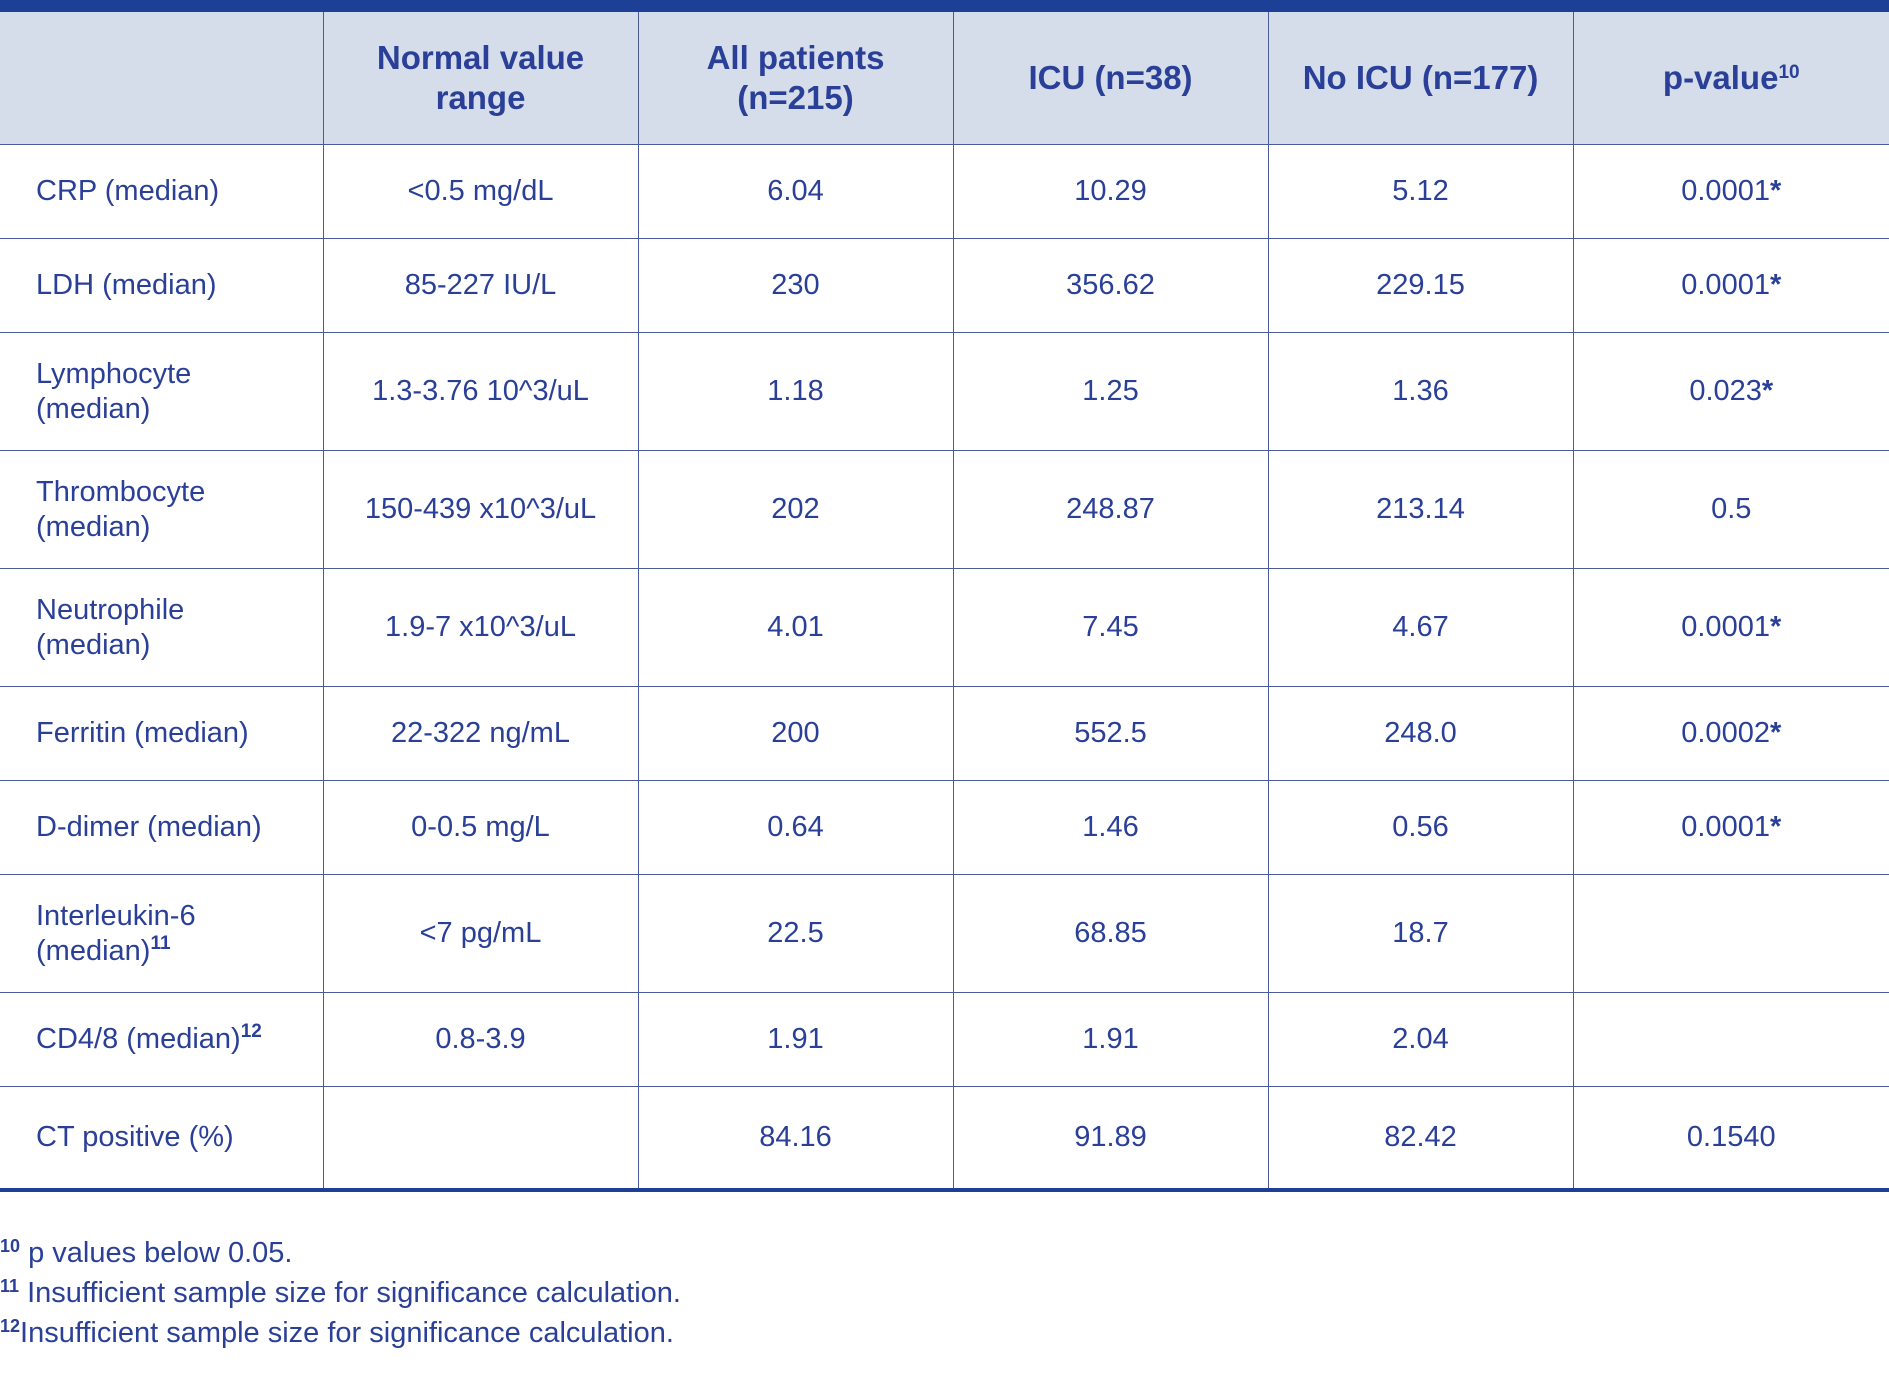  Describe the element at coordinates (162, 75) in the screenshot. I see `header-cell-empty` at that location.